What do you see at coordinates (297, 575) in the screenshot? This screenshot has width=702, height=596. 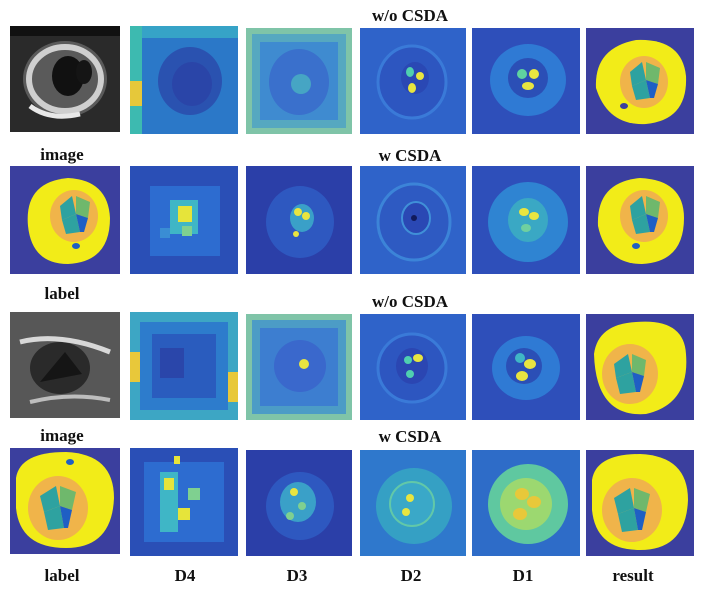 I see `column-label-d3: D3` at bounding box center [297, 575].